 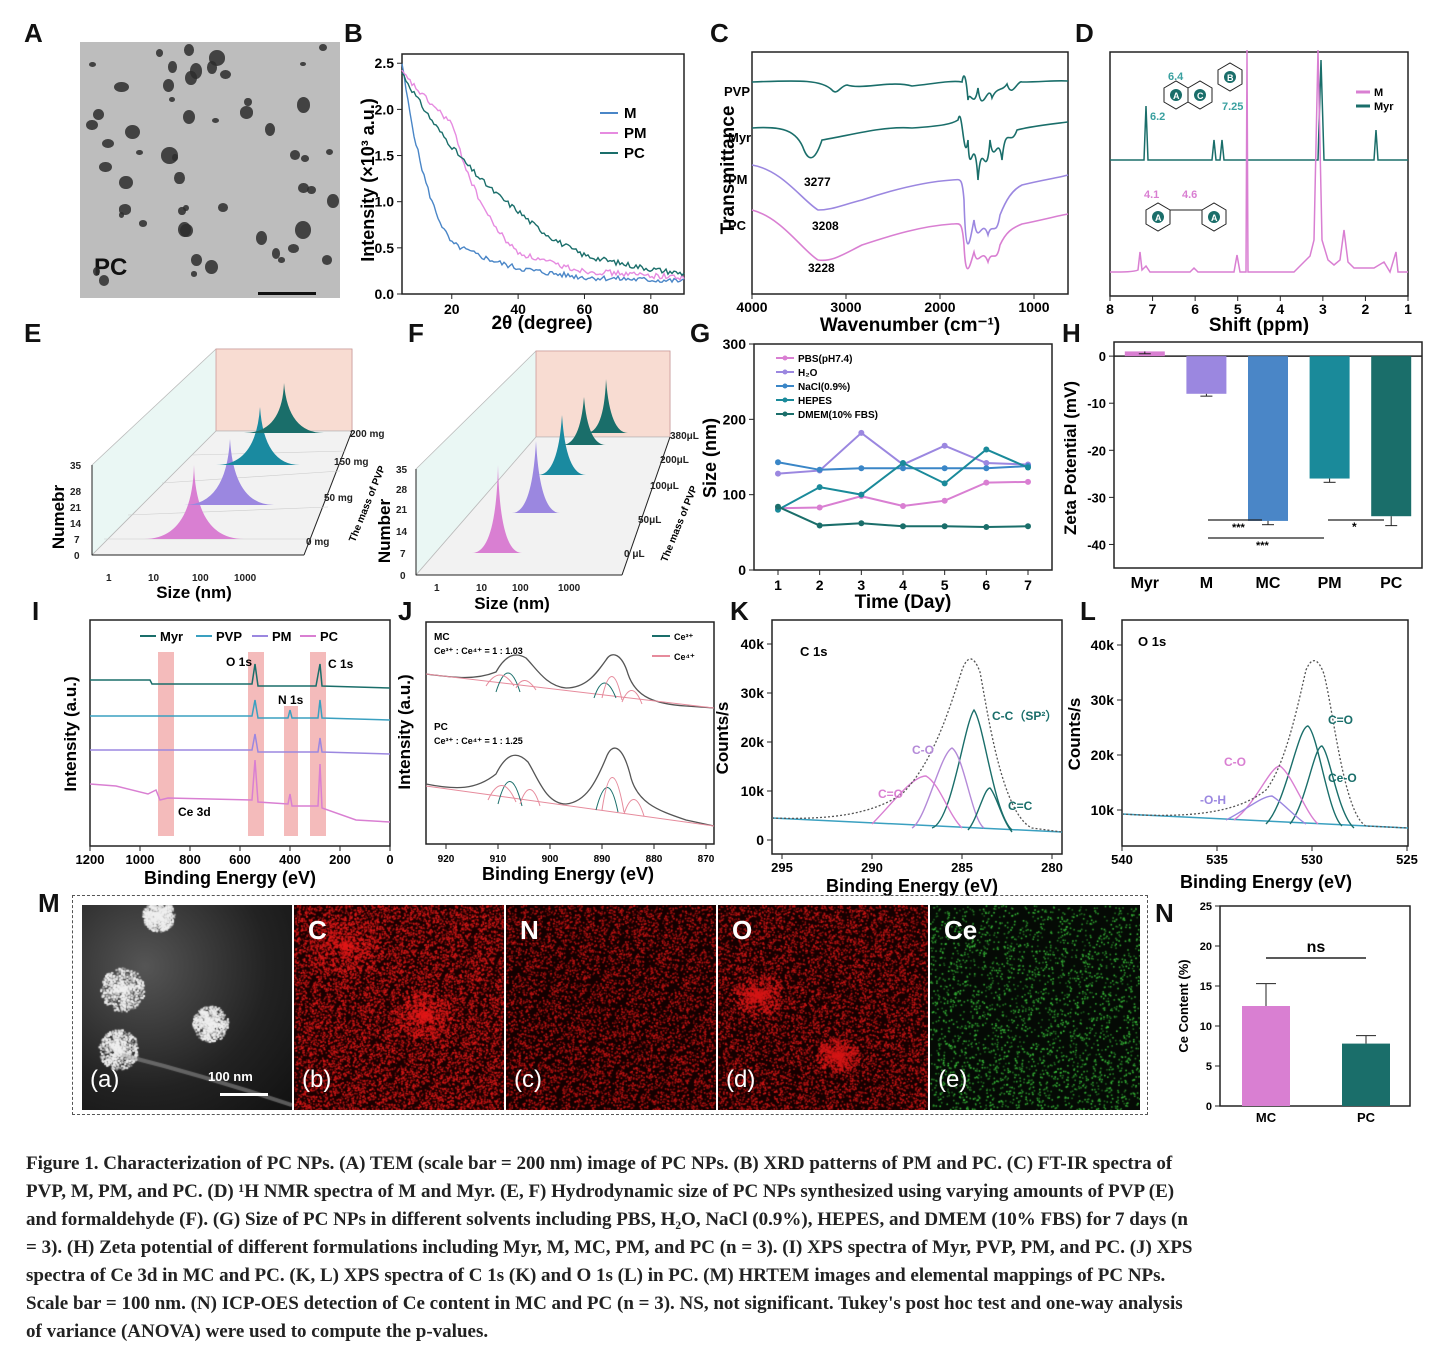 I want to click on scale-bar-text: 100 nm, so click(x=230, y=1076).